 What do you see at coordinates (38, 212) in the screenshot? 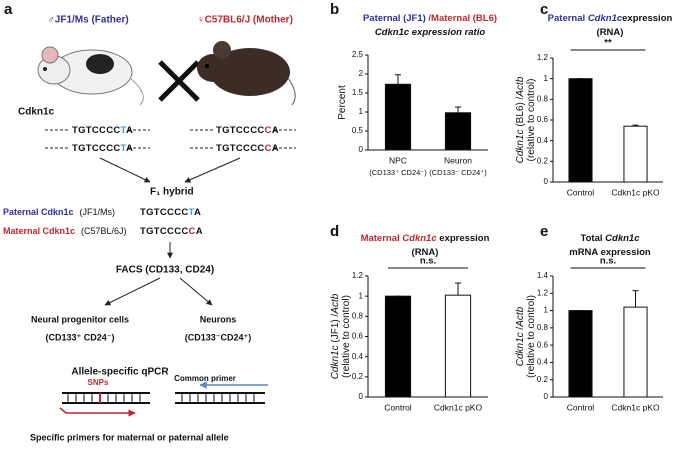
I see `paternal-name: Paternal Cdkn1c` at bounding box center [38, 212].